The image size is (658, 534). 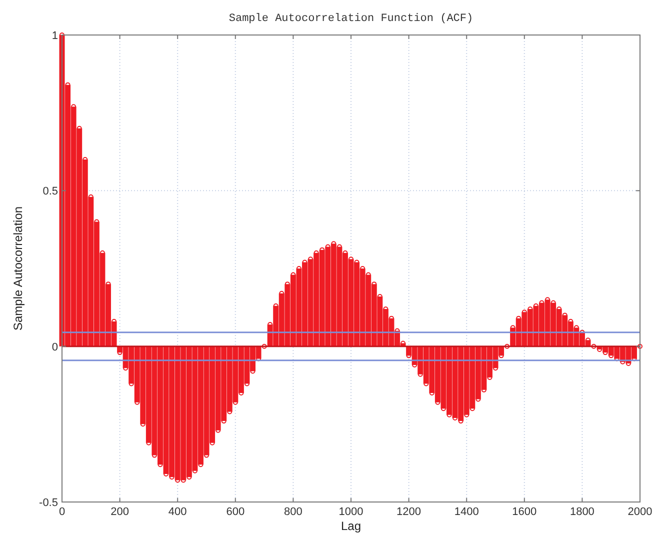 What do you see at coordinates (50, 192) in the screenshot?
I see `y-tick-label: 0.5` at bounding box center [50, 192].